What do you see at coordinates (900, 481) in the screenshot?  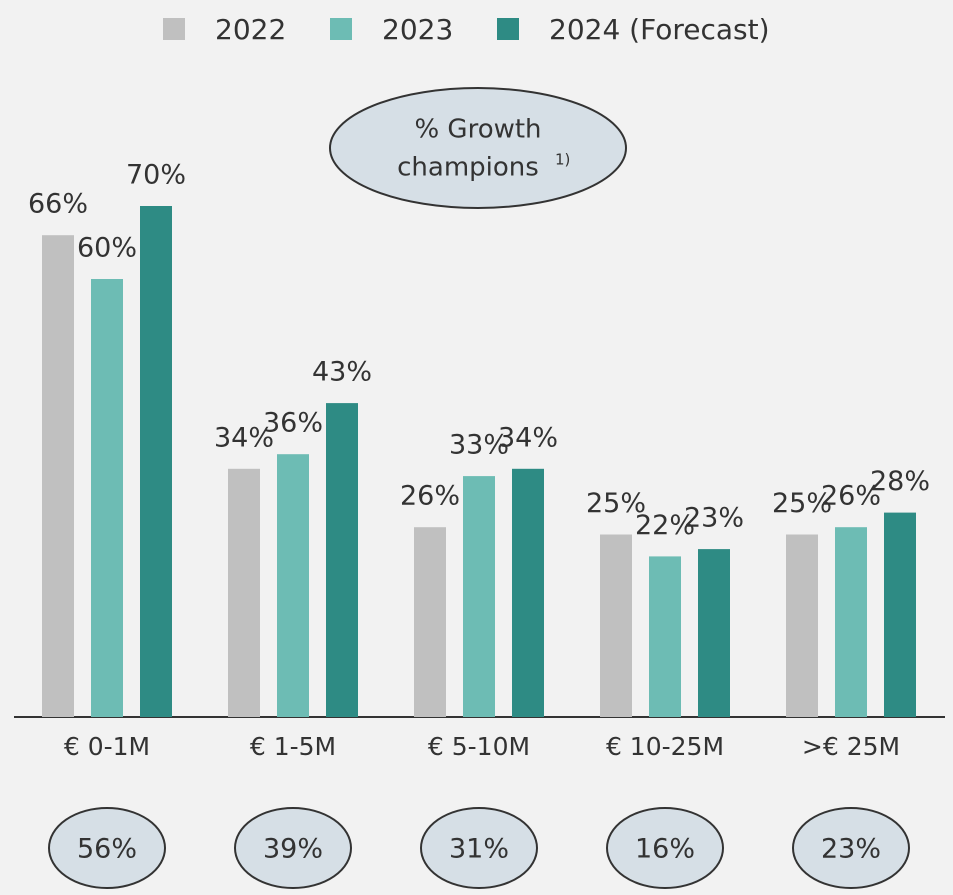 I see `value-label: 28%` at bounding box center [900, 481].